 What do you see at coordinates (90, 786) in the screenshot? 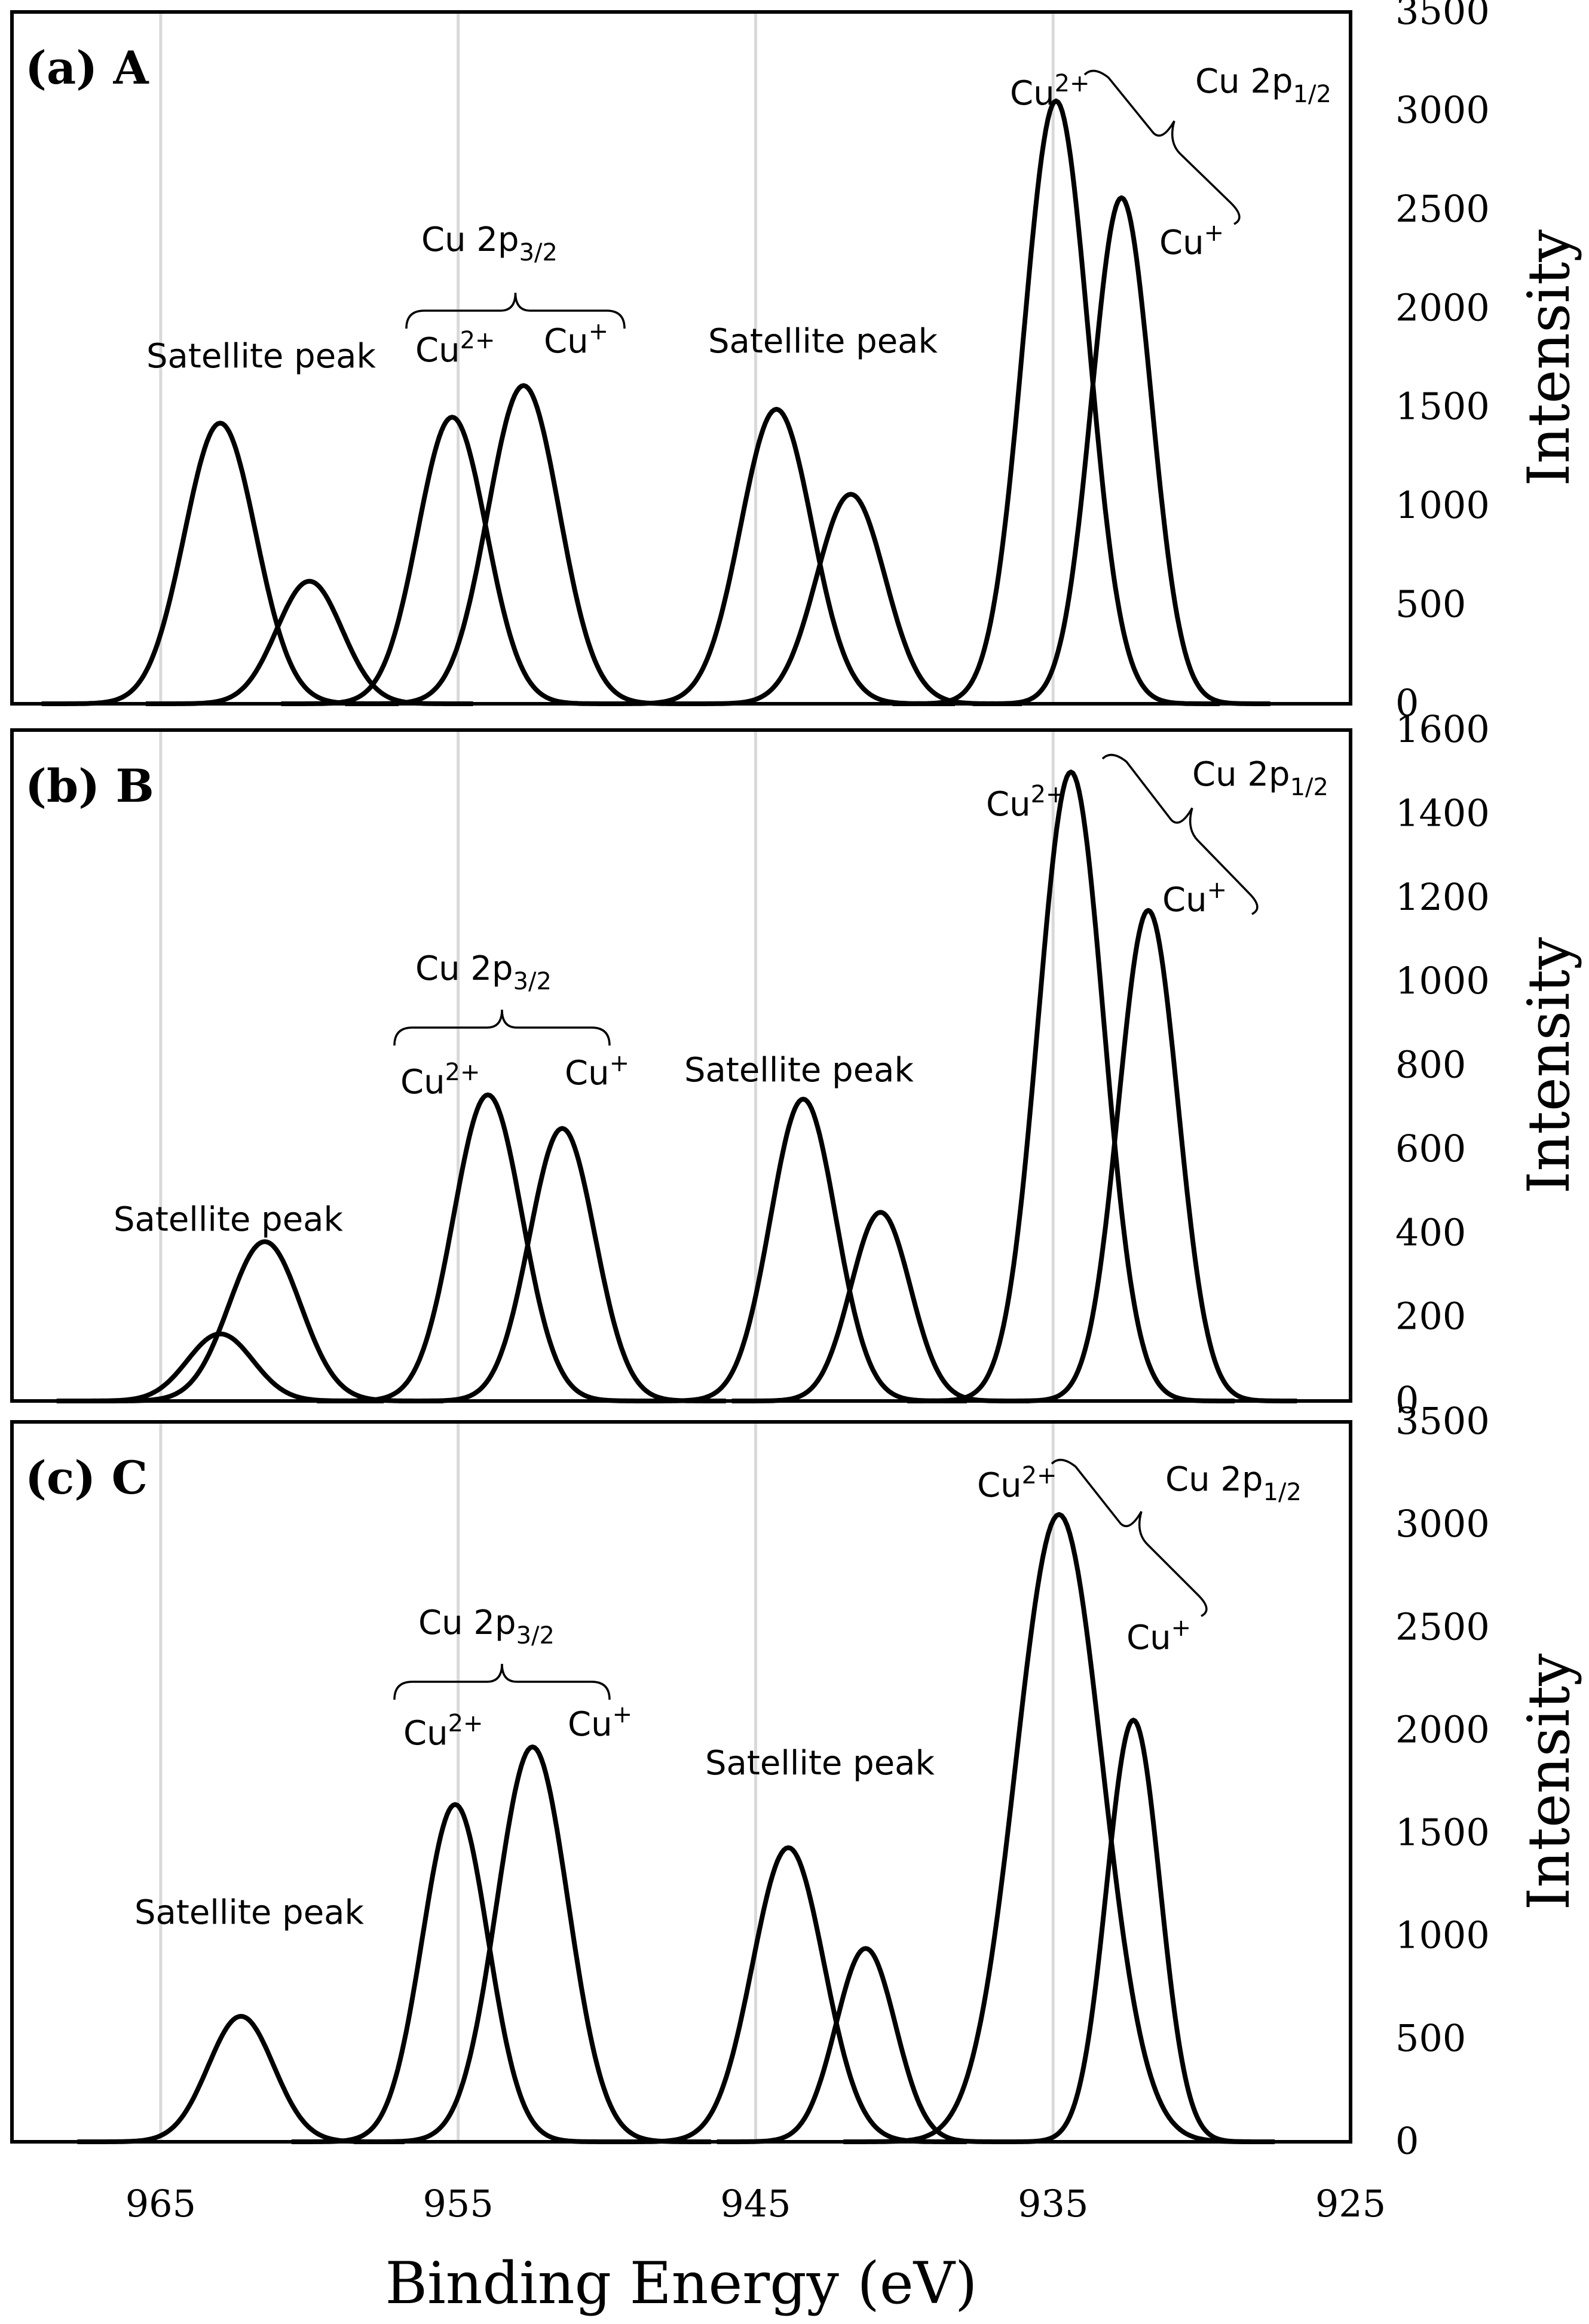
I see `panel-title: (b) B` at bounding box center [90, 786].